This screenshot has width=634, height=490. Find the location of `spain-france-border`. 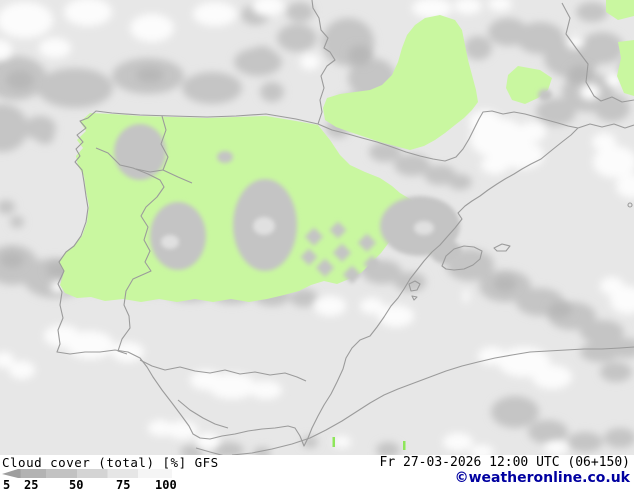

spain-france-border is located at coordinates (448, 136).